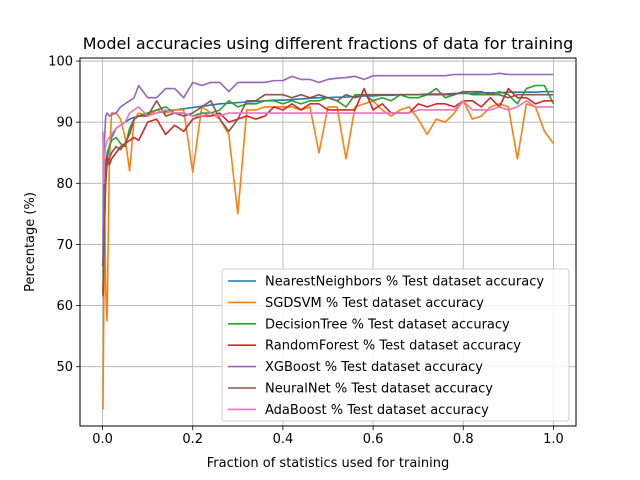 This screenshot has width=640, height=480. Describe the element at coordinates (373, 439) in the screenshot. I see `x-tick-label: 0.6` at that location.